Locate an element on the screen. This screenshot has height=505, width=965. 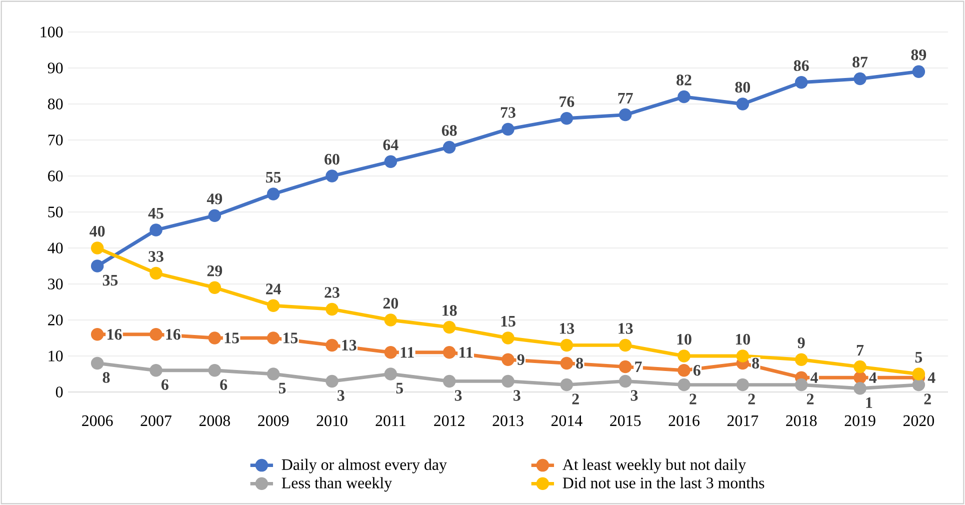
data-label: 29 is located at coordinates (214, 271).